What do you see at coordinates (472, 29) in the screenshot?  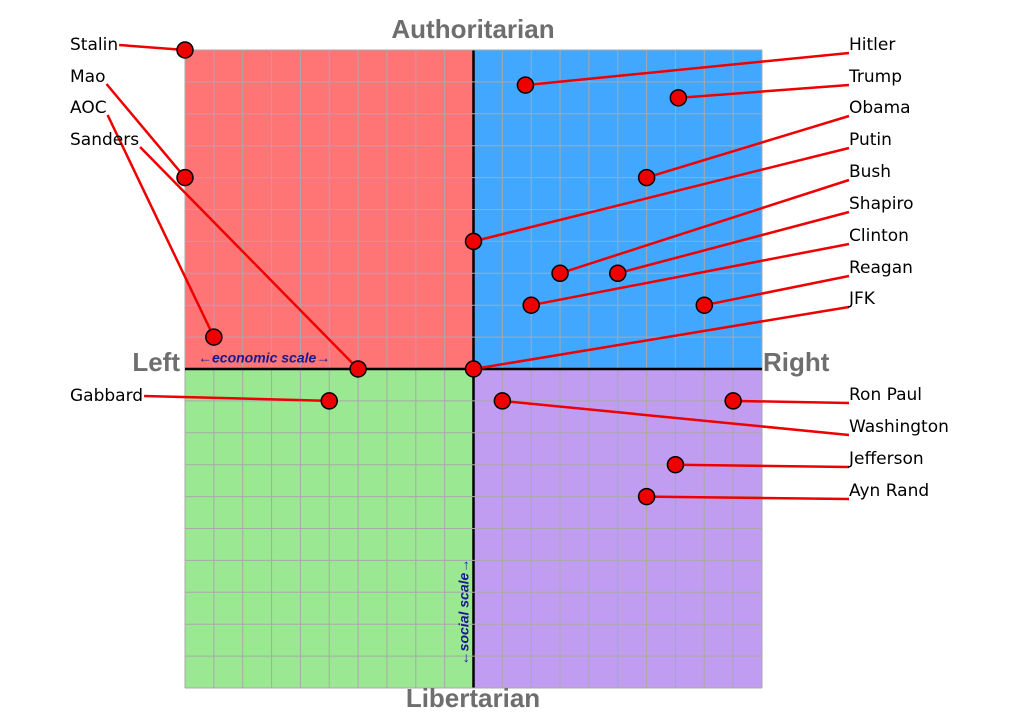 I see `axis-title-top: Authoritarian` at bounding box center [472, 29].